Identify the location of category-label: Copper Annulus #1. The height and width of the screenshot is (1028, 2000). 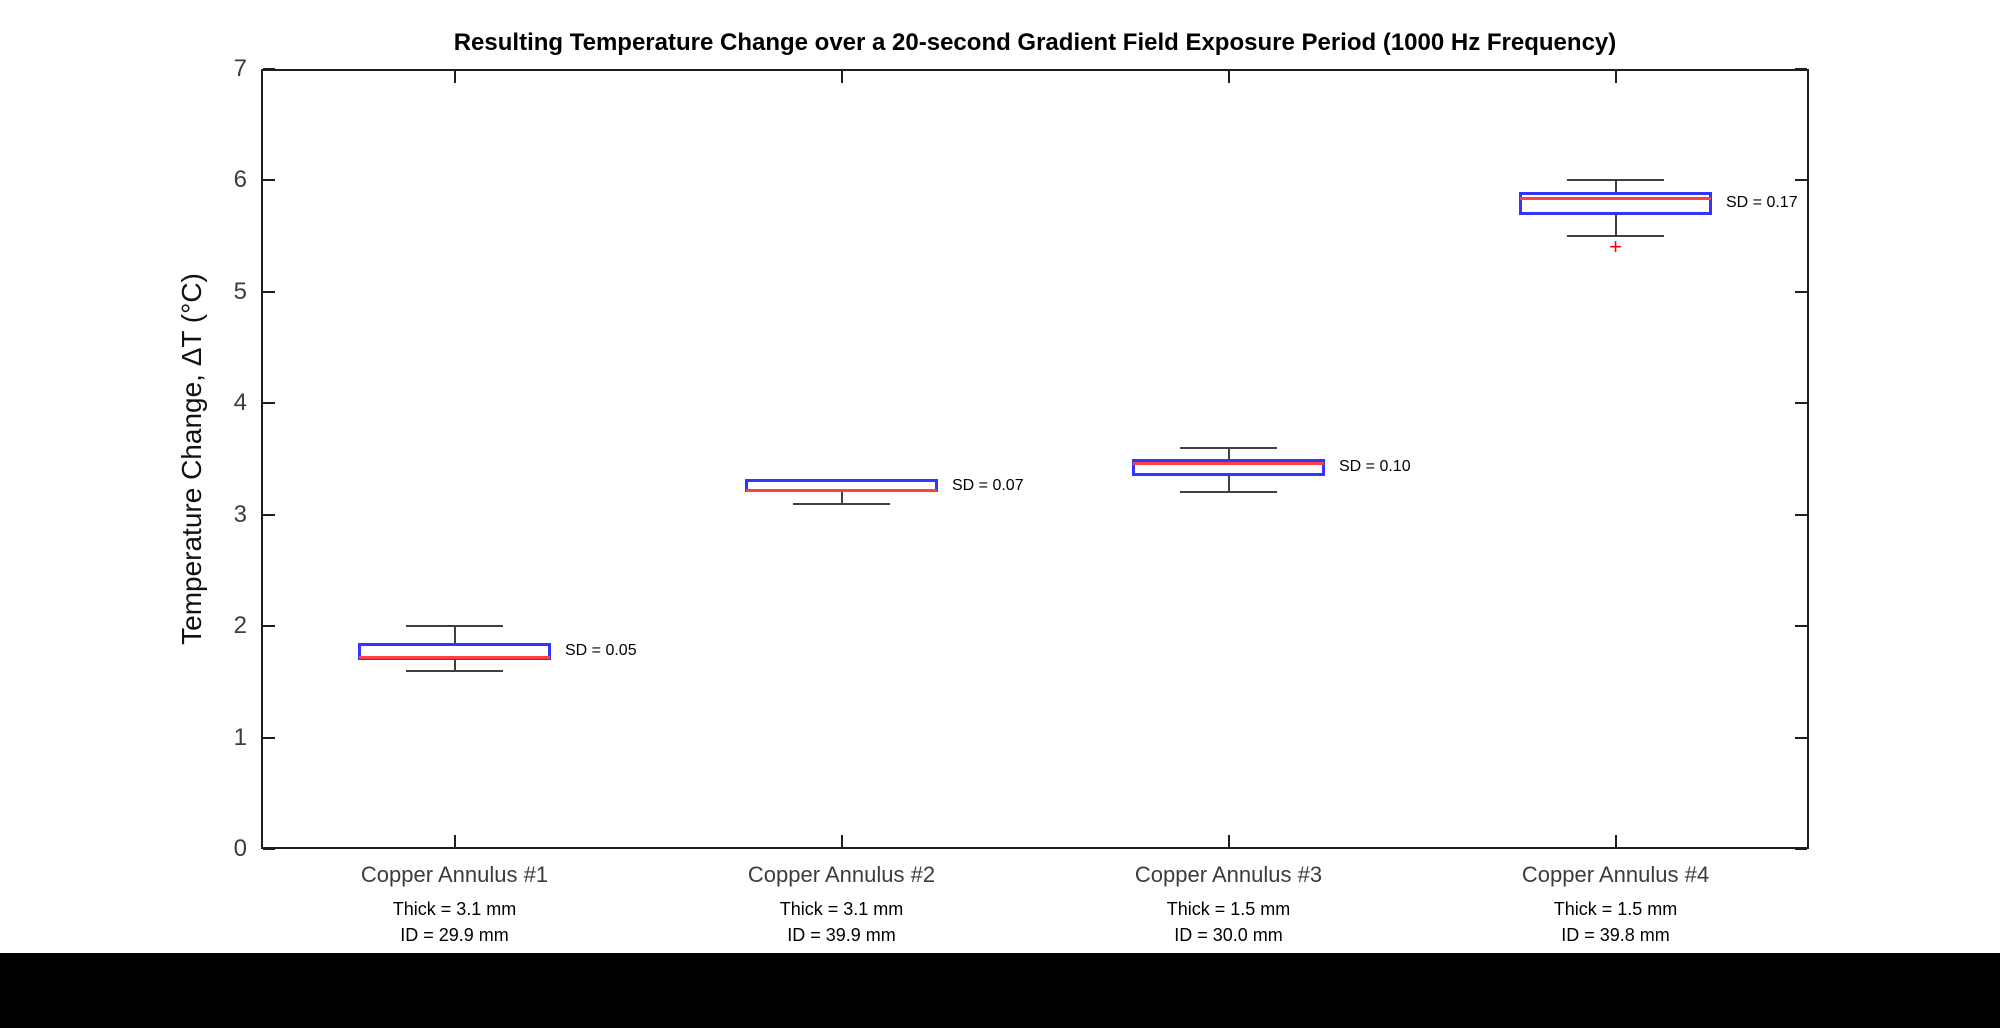
(454, 874).